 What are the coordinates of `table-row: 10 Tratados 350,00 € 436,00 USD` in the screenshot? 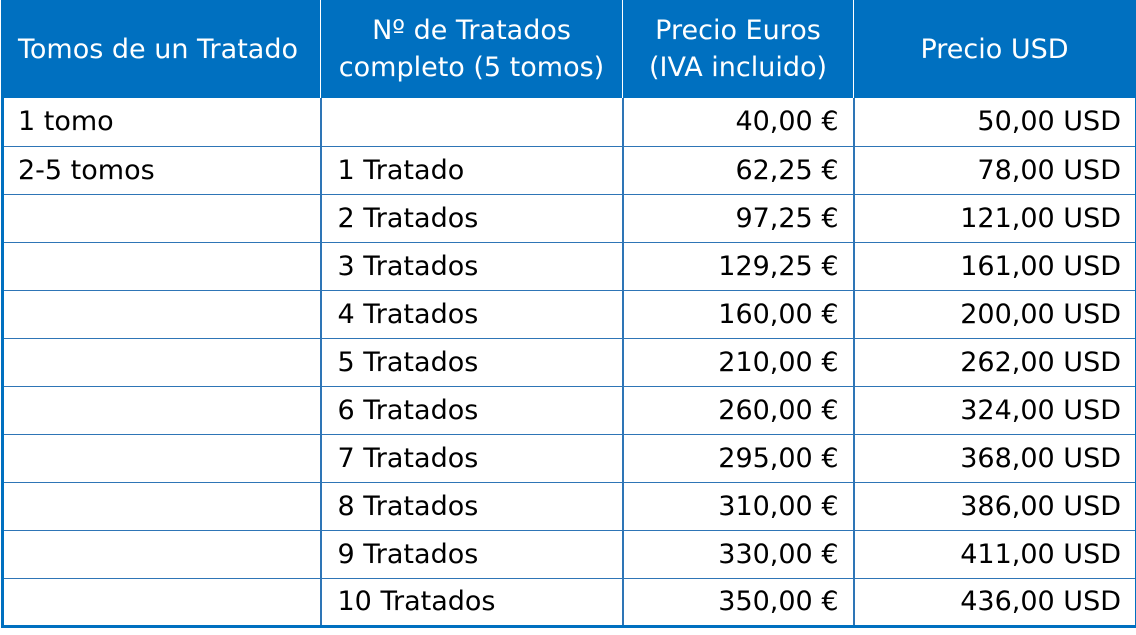 It's located at (568, 603).